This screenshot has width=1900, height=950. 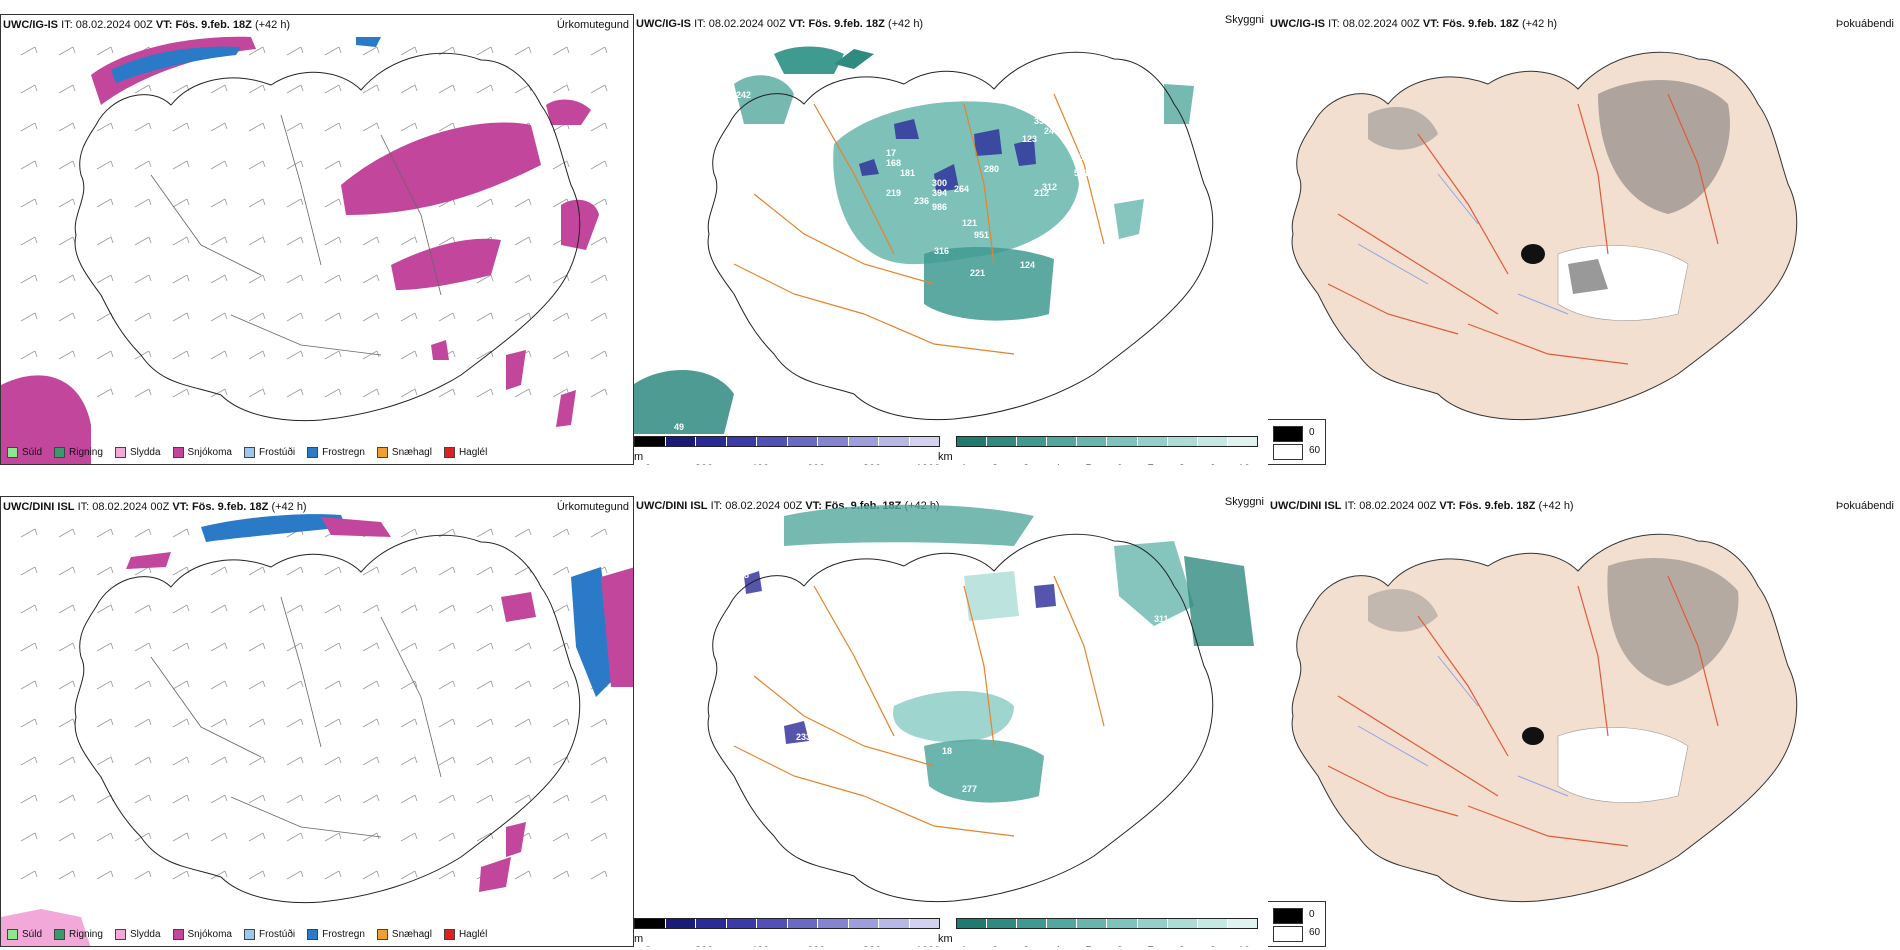 What do you see at coordinates (1297, 442) in the screenshot?
I see `fog-index-legend: 0 60` at bounding box center [1297, 442].